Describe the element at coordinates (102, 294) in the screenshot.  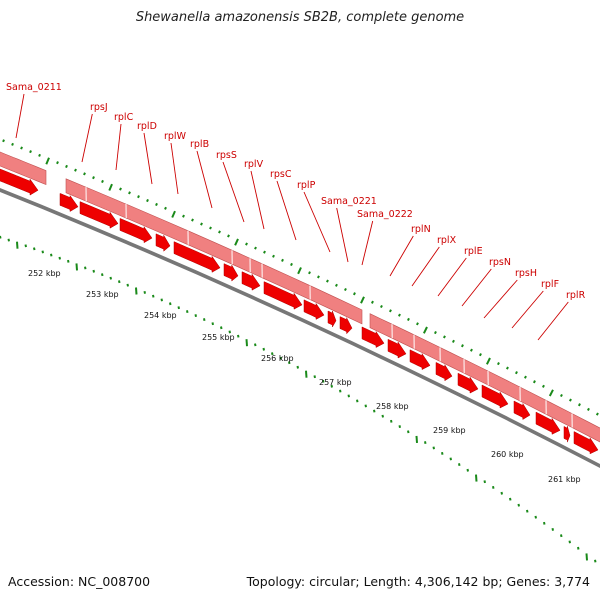
I see `kbp-label: 253 kbp` at that location.